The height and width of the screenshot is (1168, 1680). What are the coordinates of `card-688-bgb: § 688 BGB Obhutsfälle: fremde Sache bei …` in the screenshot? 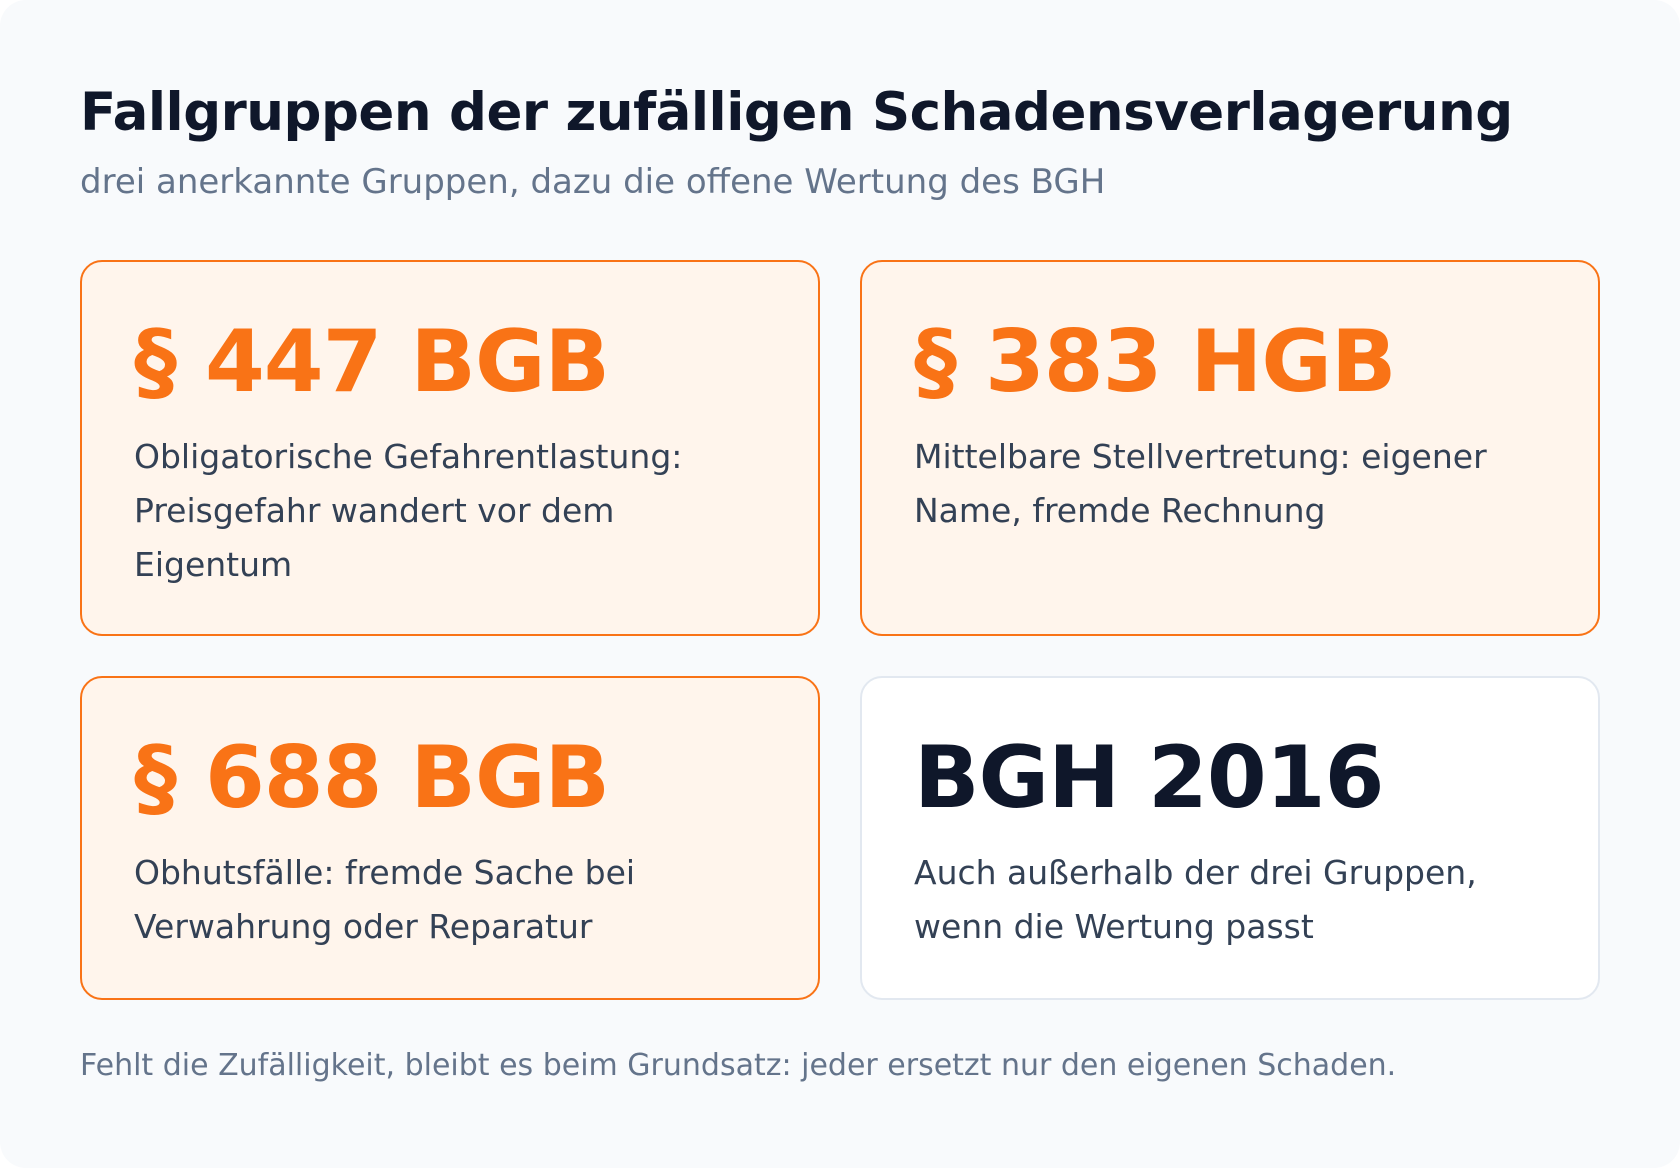 It's located at (450, 838).